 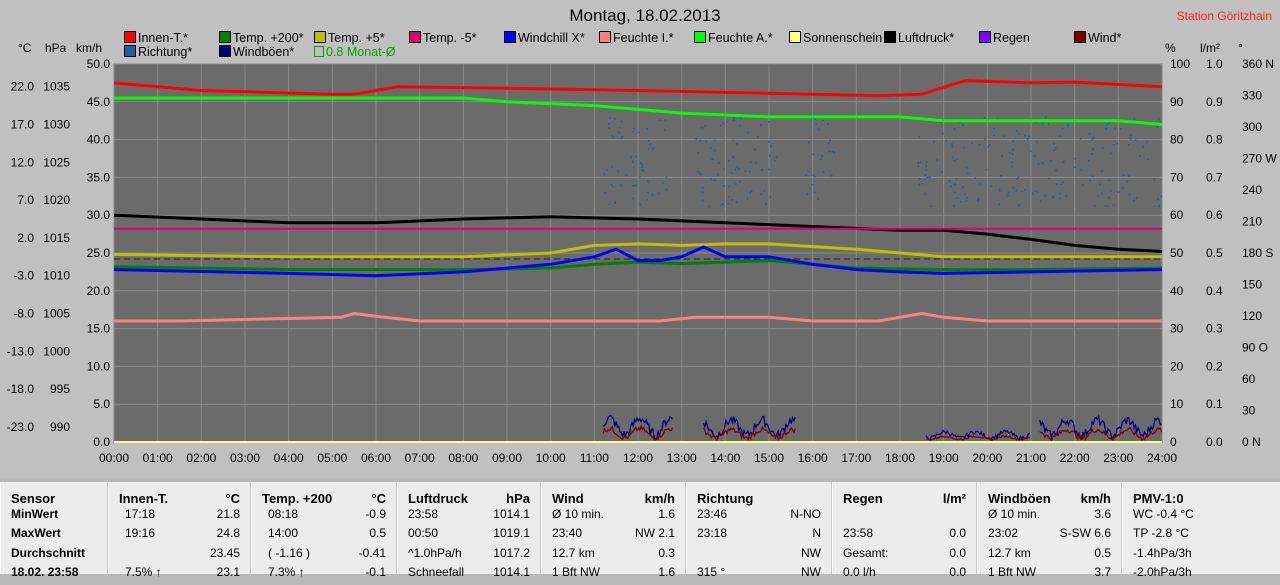 What do you see at coordinates (638, 458) in the screenshot?
I see `x-tick-label: 12:00` at bounding box center [638, 458].